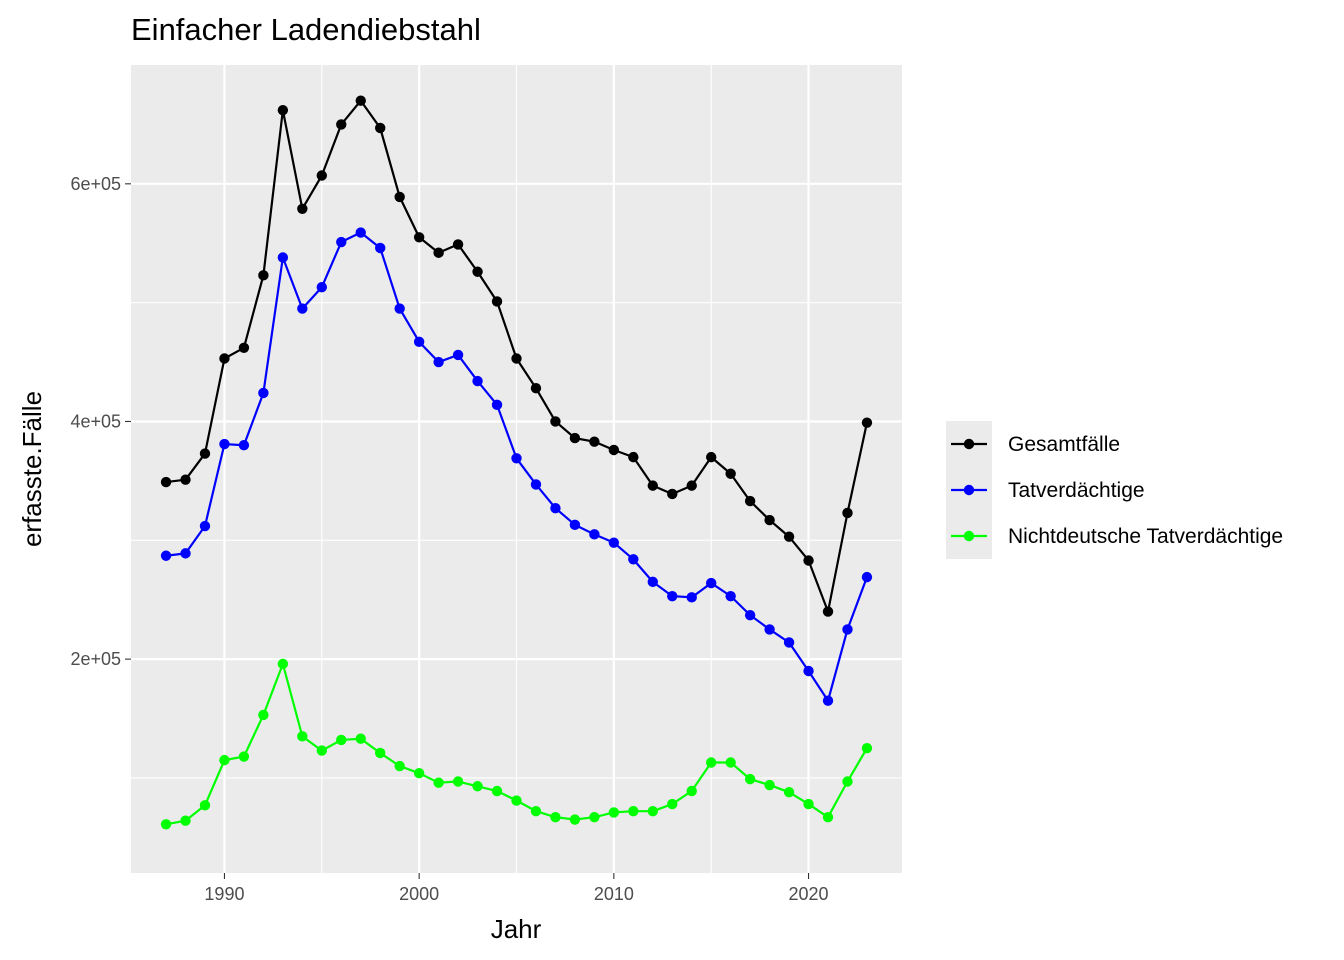 This screenshot has height=960, width=1344. What do you see at coordinates (95, 184) in the screenshot?
I see `y-tick-label: 6e+05` at bounding box center [95, 184].